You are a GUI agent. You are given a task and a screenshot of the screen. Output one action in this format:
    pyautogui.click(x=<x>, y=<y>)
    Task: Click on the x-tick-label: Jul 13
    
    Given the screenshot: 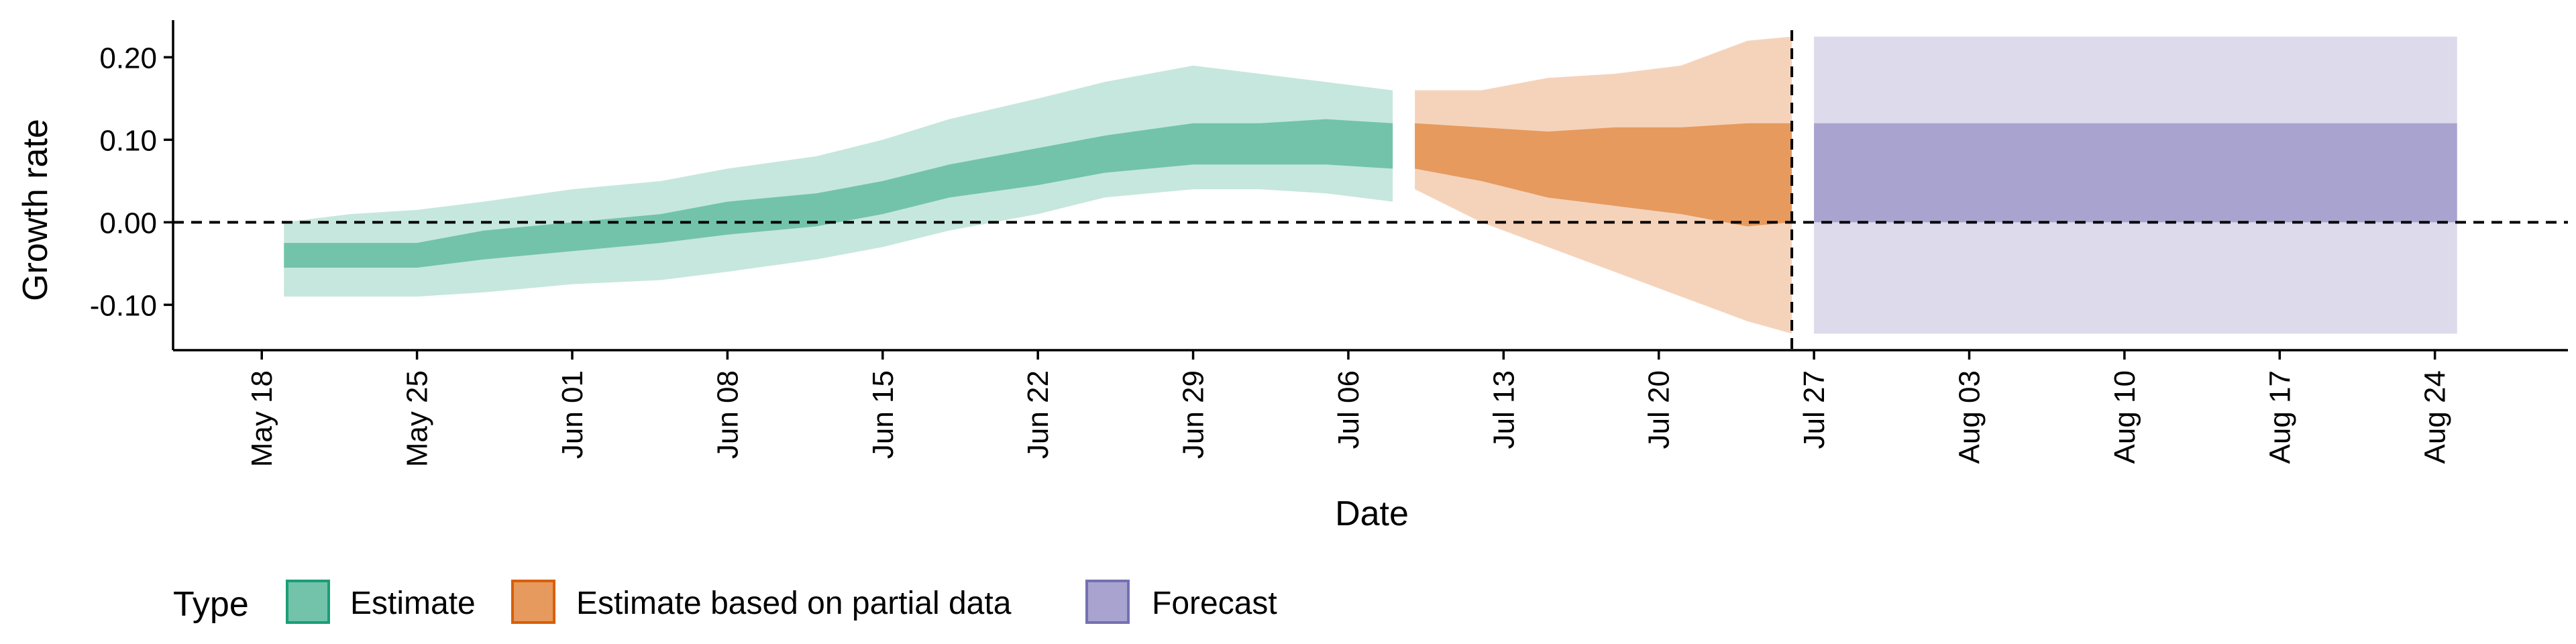 What is the action you would take?
    pyautogui.click(x=1503, y=409)
    